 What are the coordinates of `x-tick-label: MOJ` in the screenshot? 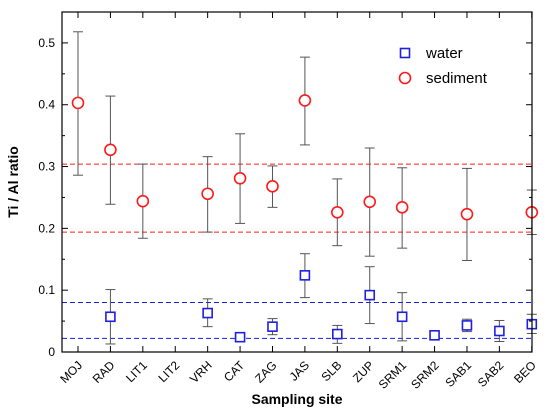 It's located at (71, 372).